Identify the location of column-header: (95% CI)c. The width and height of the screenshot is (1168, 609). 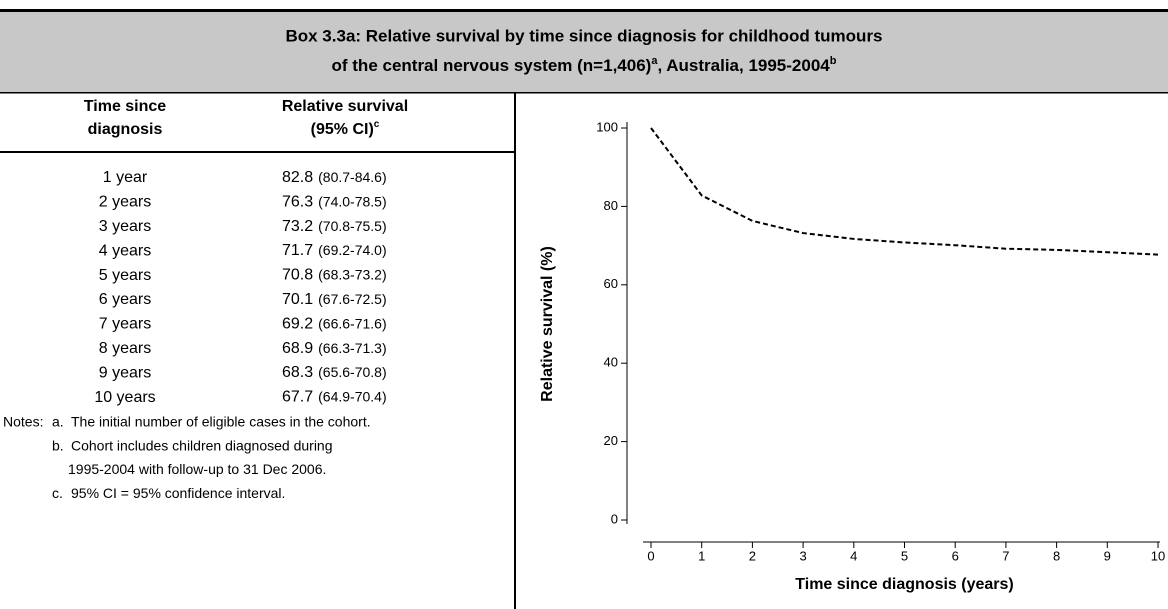
(345, 128).